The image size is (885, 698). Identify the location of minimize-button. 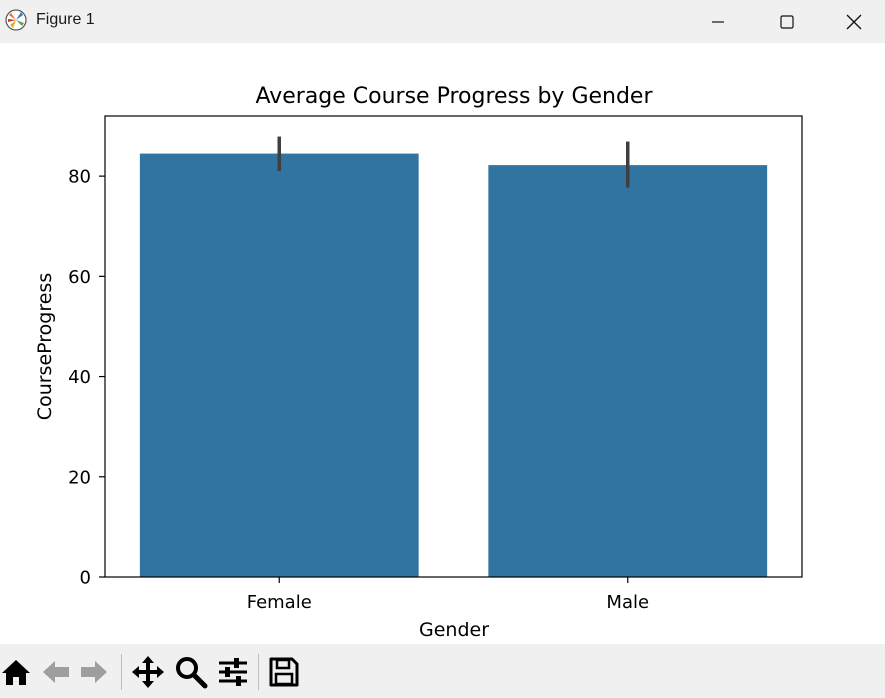
(718, 21).